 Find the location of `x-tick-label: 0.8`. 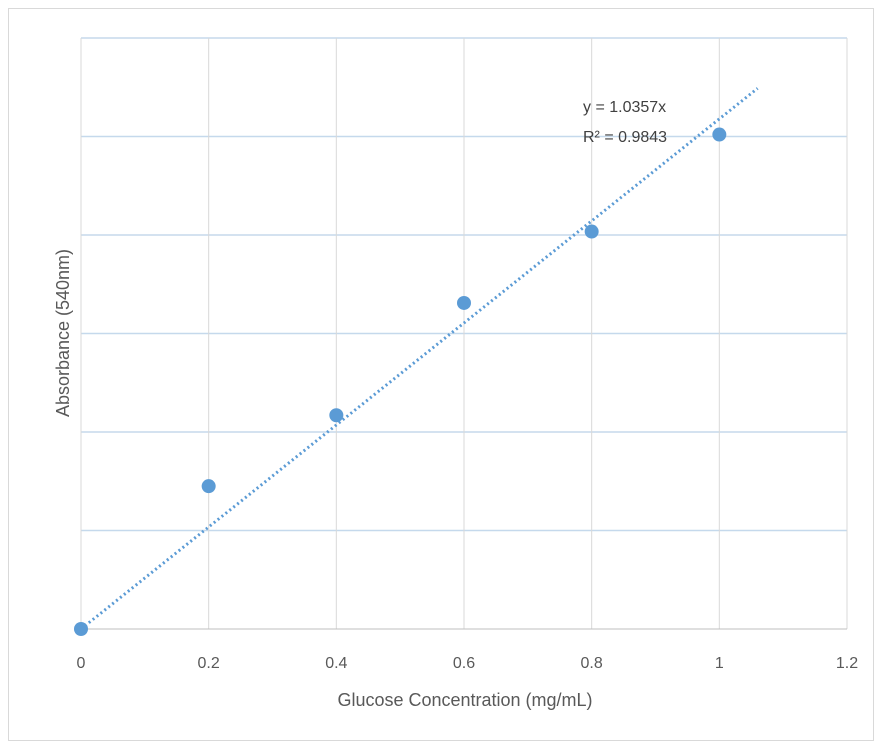

x-tick-label: 0.8 is located at coordinates (592, 663).